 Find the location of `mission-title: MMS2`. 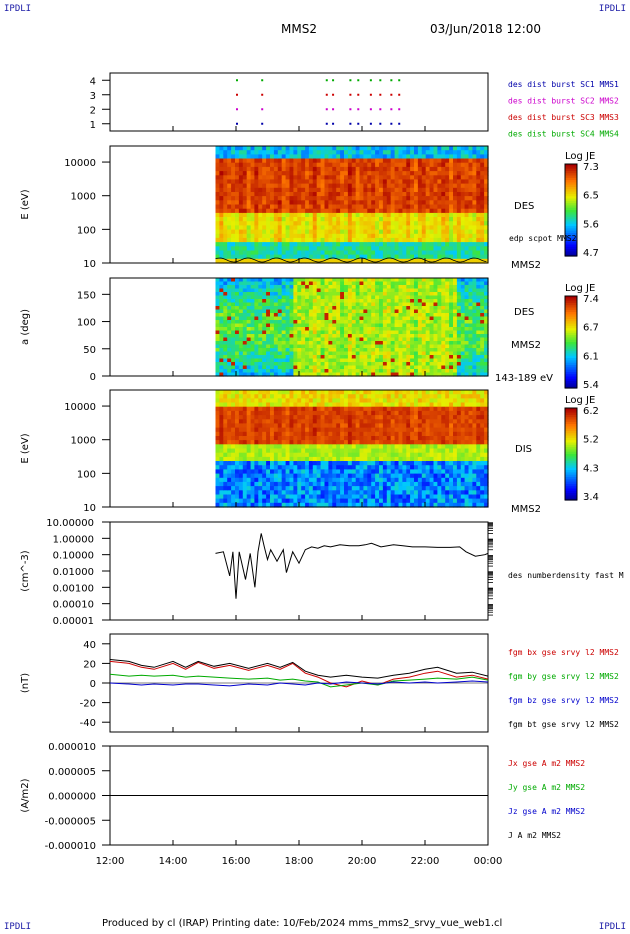

mission-title: MMS2 is located at coordinates (299, 29).